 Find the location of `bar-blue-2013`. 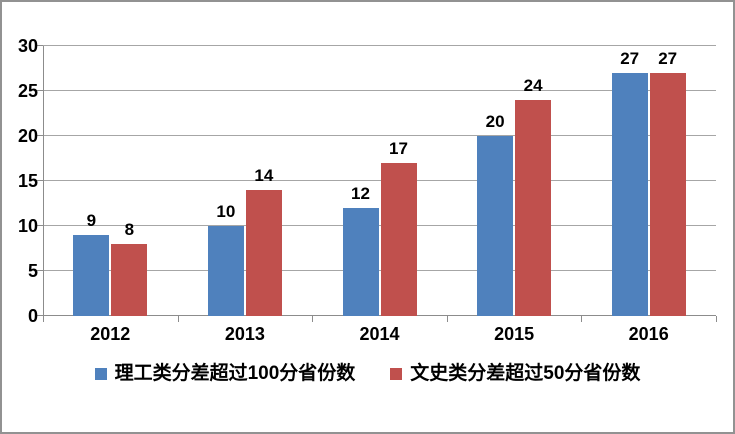

bar-blue-2013 is located at coordinates (225, 271).